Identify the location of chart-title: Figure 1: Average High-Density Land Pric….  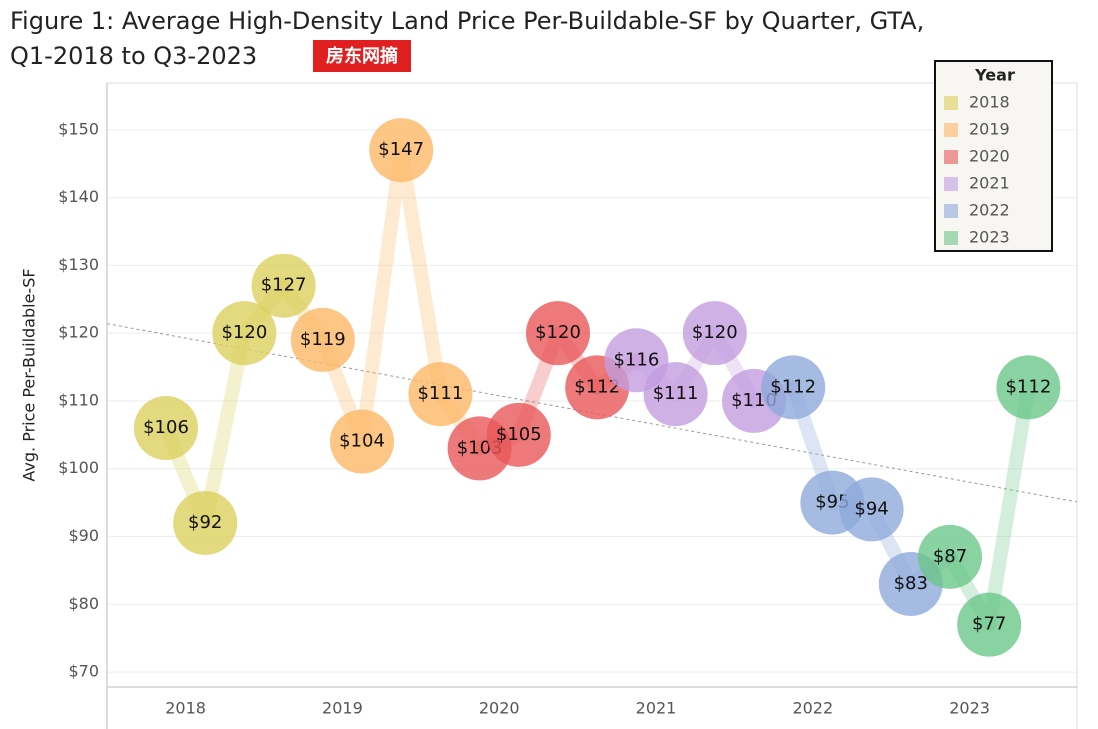
(467, 21).